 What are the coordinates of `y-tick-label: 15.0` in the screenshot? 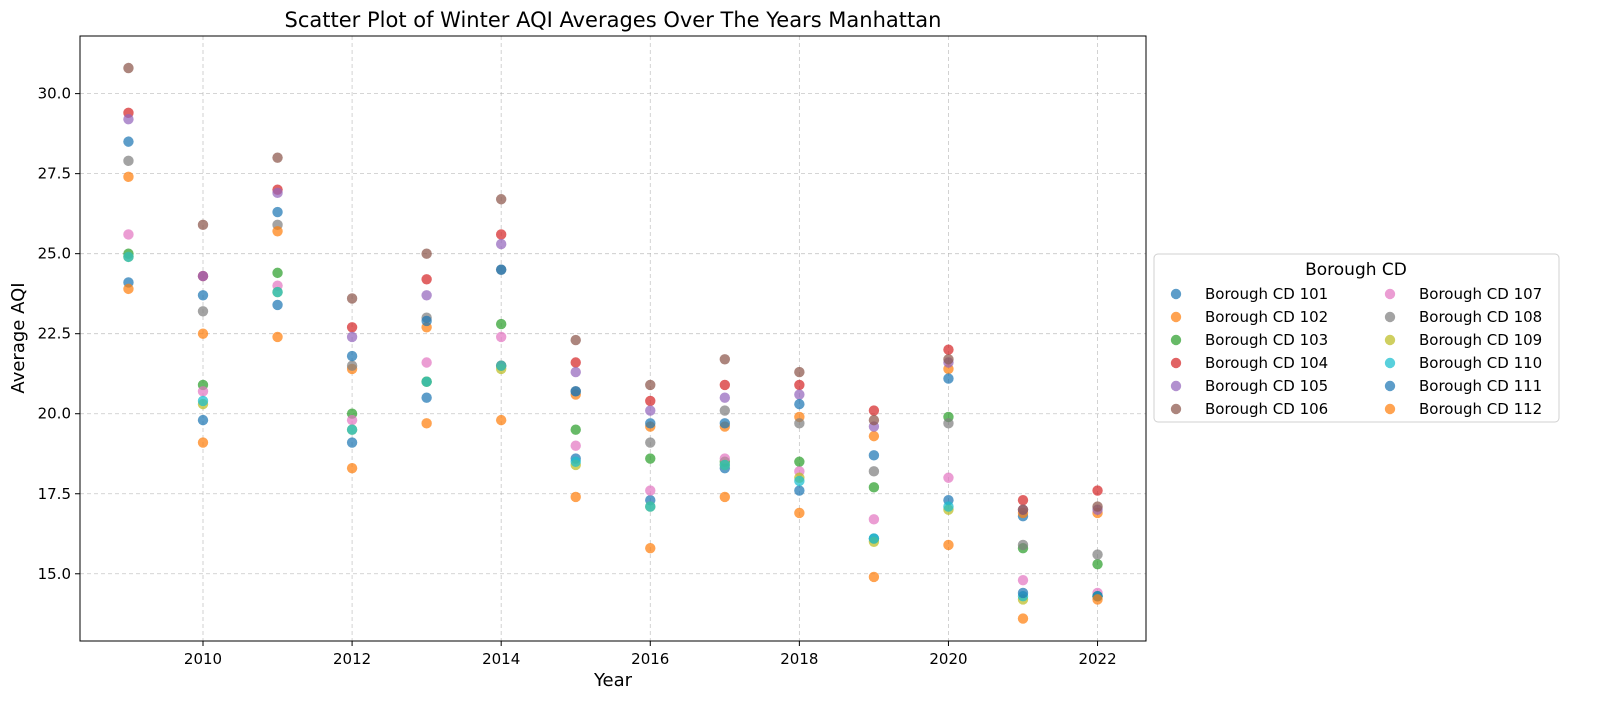 It's located at (54, 574).